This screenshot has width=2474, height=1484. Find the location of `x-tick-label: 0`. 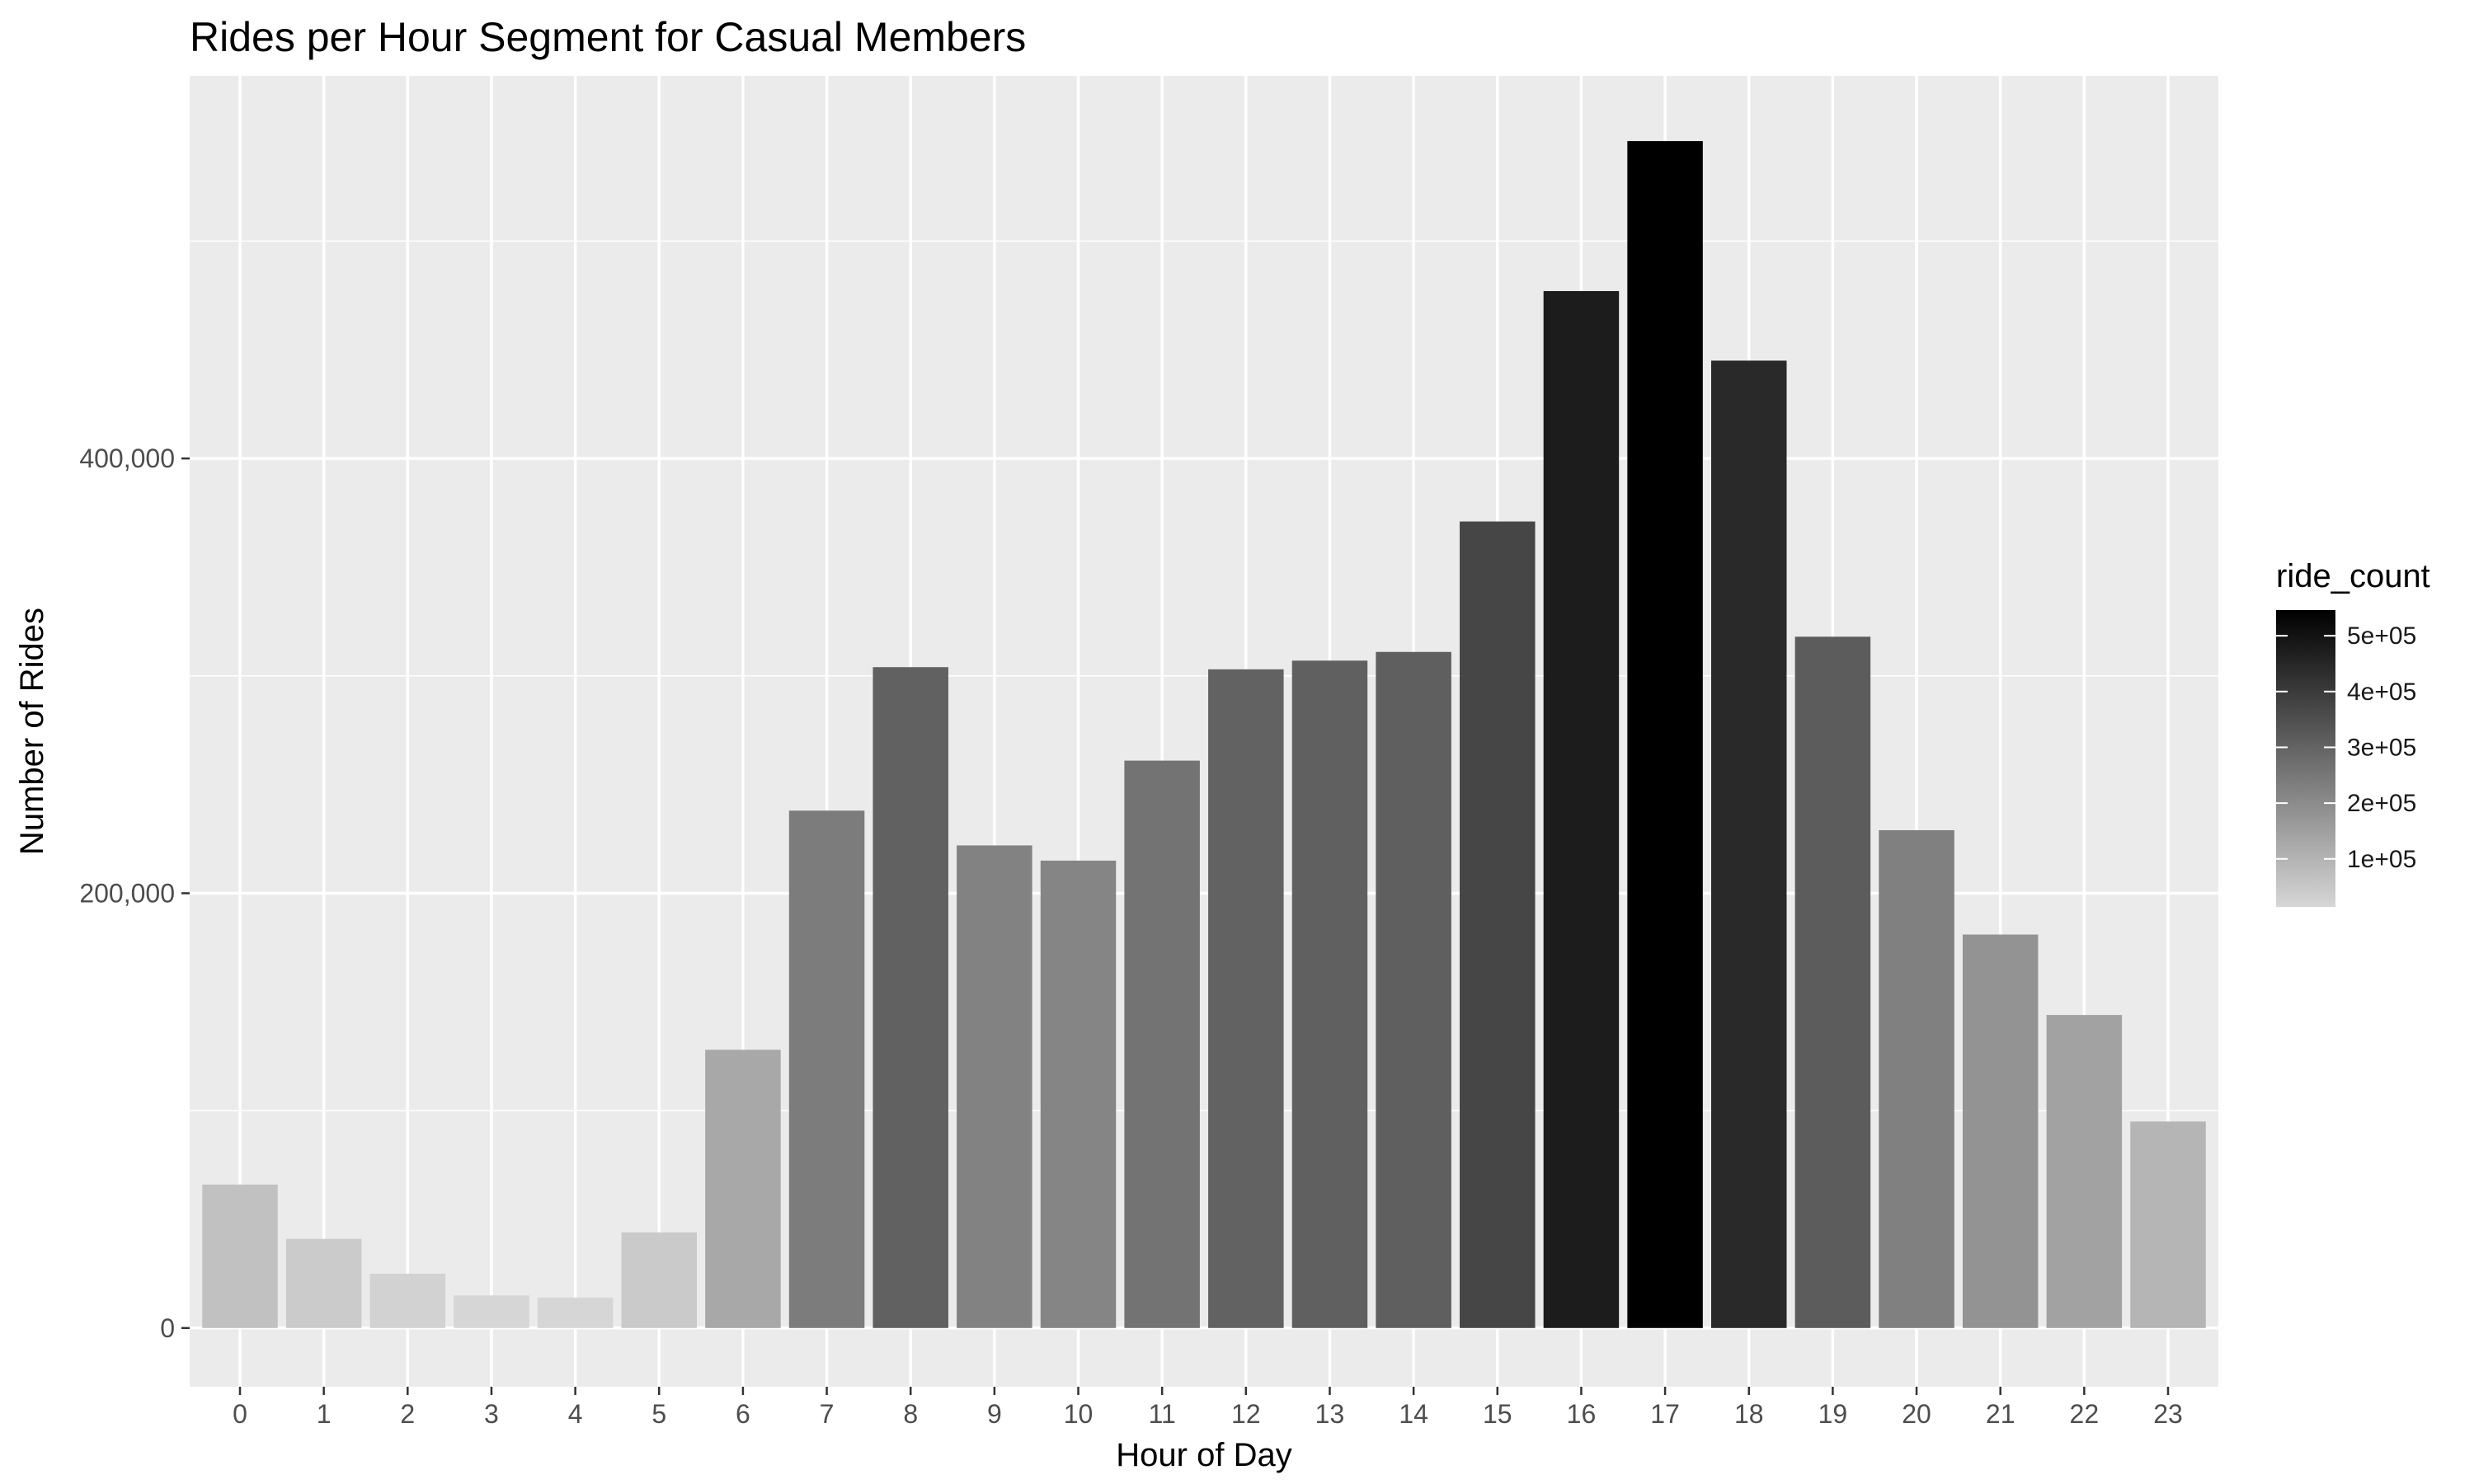

x-tick-label: 0 is located at coordinates (240, 1414).